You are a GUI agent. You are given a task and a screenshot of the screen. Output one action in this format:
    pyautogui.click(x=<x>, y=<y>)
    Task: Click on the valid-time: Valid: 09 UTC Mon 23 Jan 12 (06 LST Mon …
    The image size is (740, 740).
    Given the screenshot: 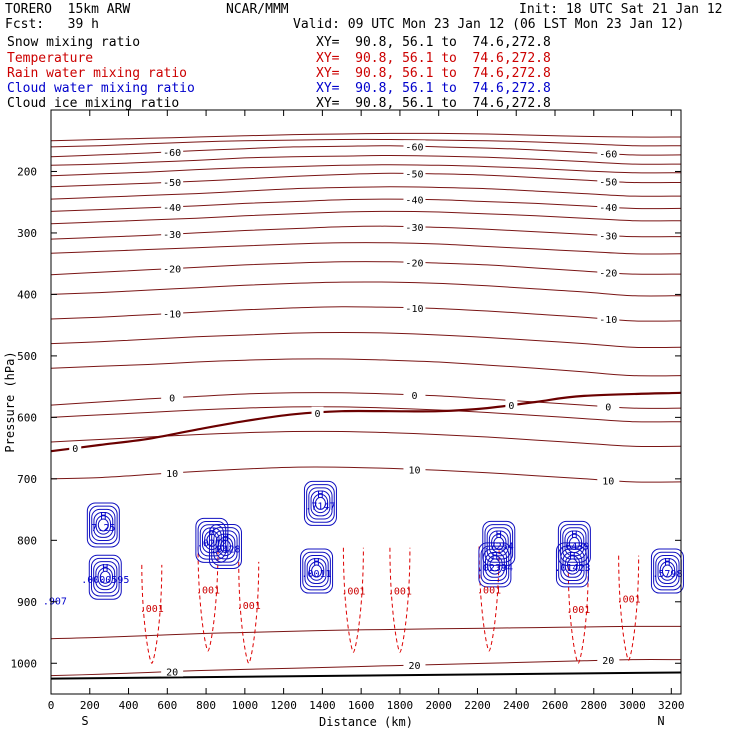 What is the action you would take?
    pyautogui.click(x=489, y=24)
    